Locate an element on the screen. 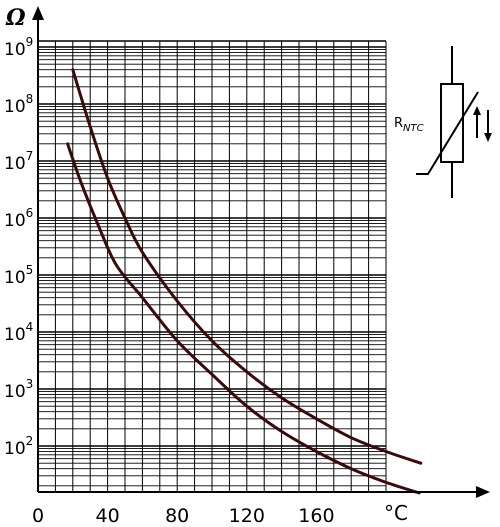 The width and height of the screenshot is (500, 527). symbol-label: RNTC is located at coordinates (409, 125).